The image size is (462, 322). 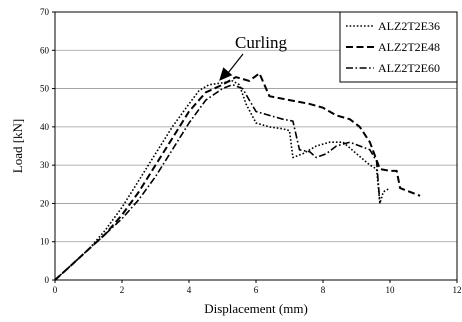 What do you see at coordinates (45, 165) in the screenshot?
I see `y-tick-label-30: 30` at bounding box center [45, 165].